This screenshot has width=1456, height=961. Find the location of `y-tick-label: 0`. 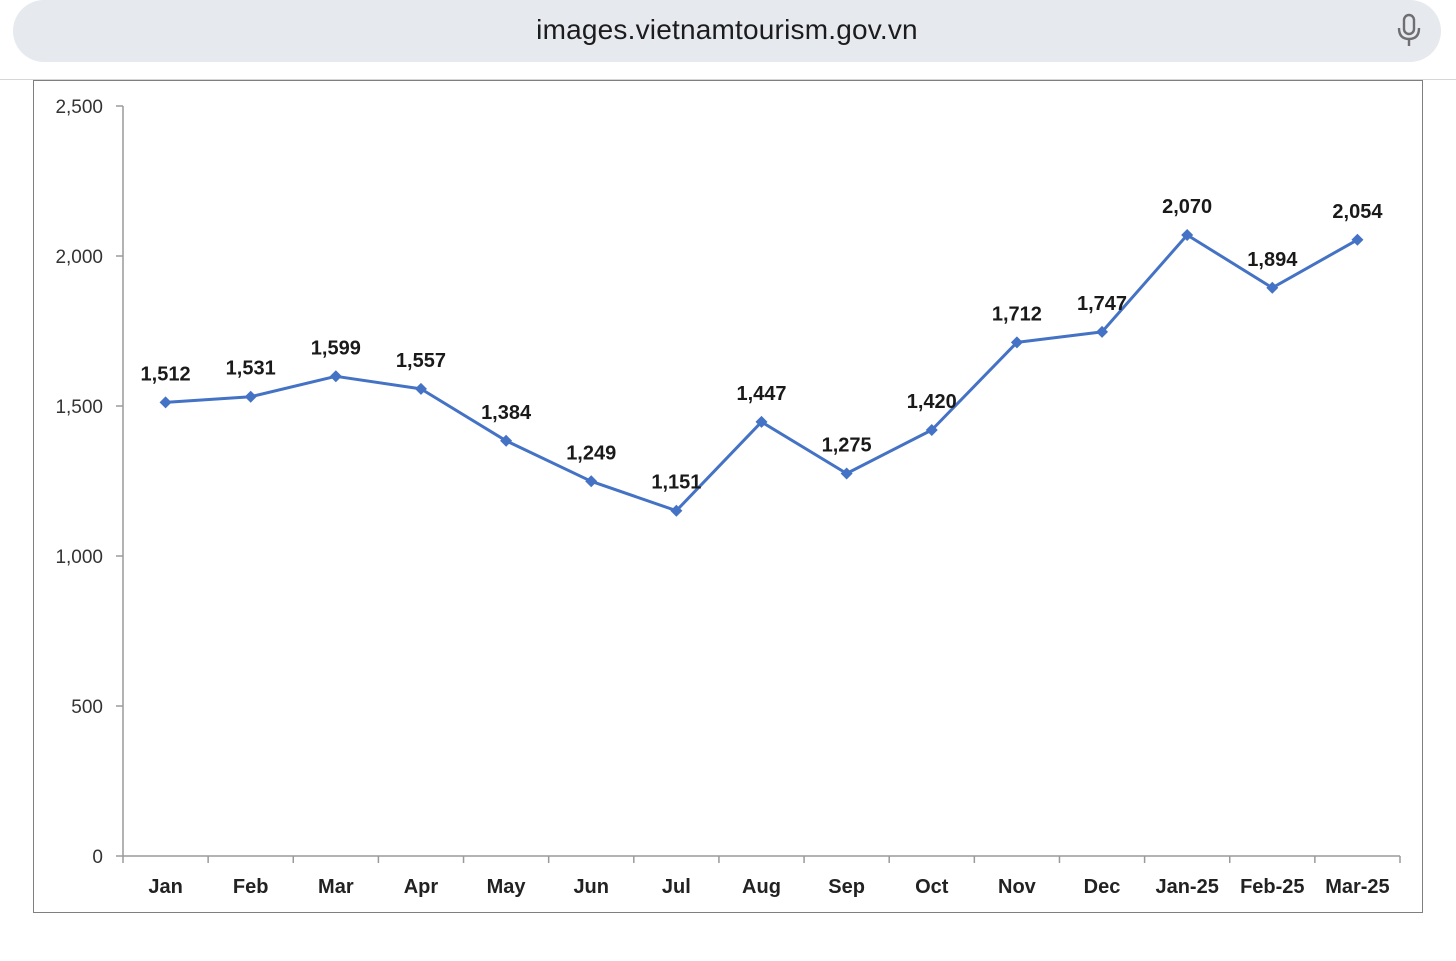

y-tick-label: 0 is located at coordinates (97, 857).